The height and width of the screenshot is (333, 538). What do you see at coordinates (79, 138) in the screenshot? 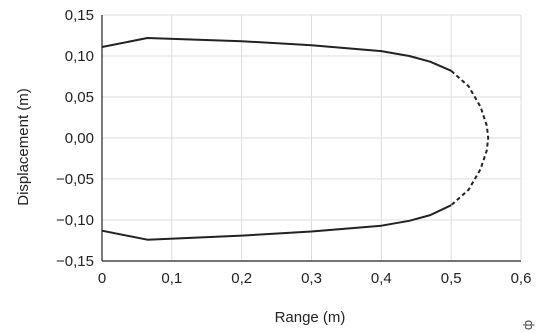
I see `y-tick-label: 0,00` at bounding box center [79, 138].